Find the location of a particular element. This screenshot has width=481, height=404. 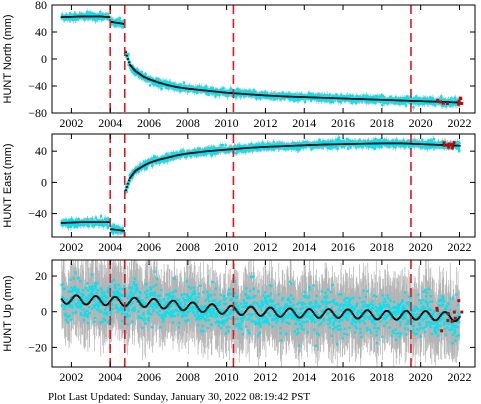

north-x-tick-label: 2020 is located at coordinates (421, 123).